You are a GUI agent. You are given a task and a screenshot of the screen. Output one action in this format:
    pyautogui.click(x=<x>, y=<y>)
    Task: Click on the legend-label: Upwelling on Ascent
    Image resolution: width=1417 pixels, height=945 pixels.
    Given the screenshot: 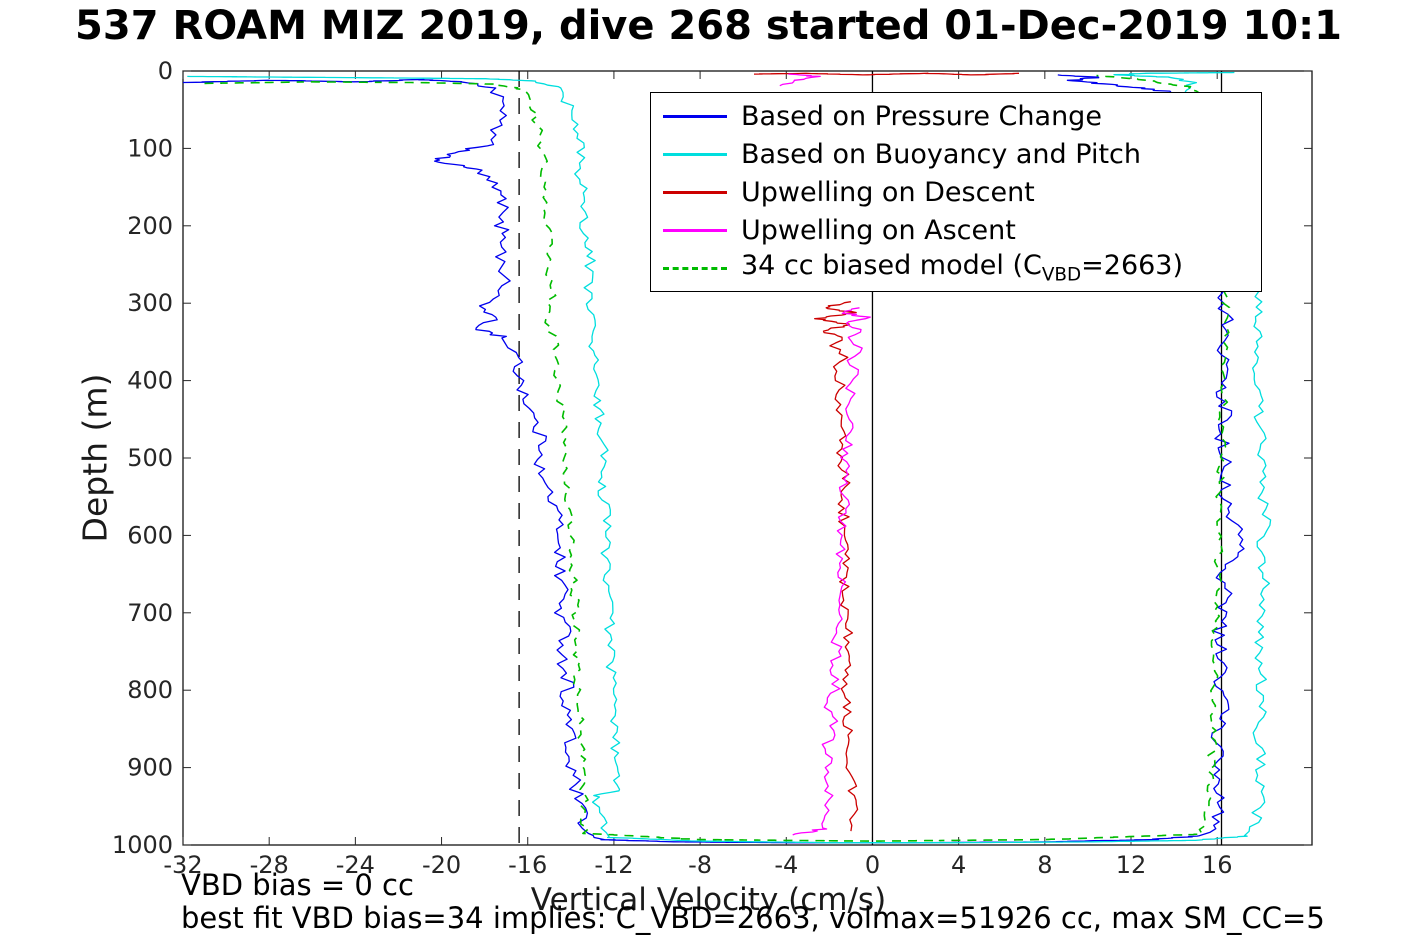 What is the action you would take?
    pyautogui.click(x=878, y=230)
    